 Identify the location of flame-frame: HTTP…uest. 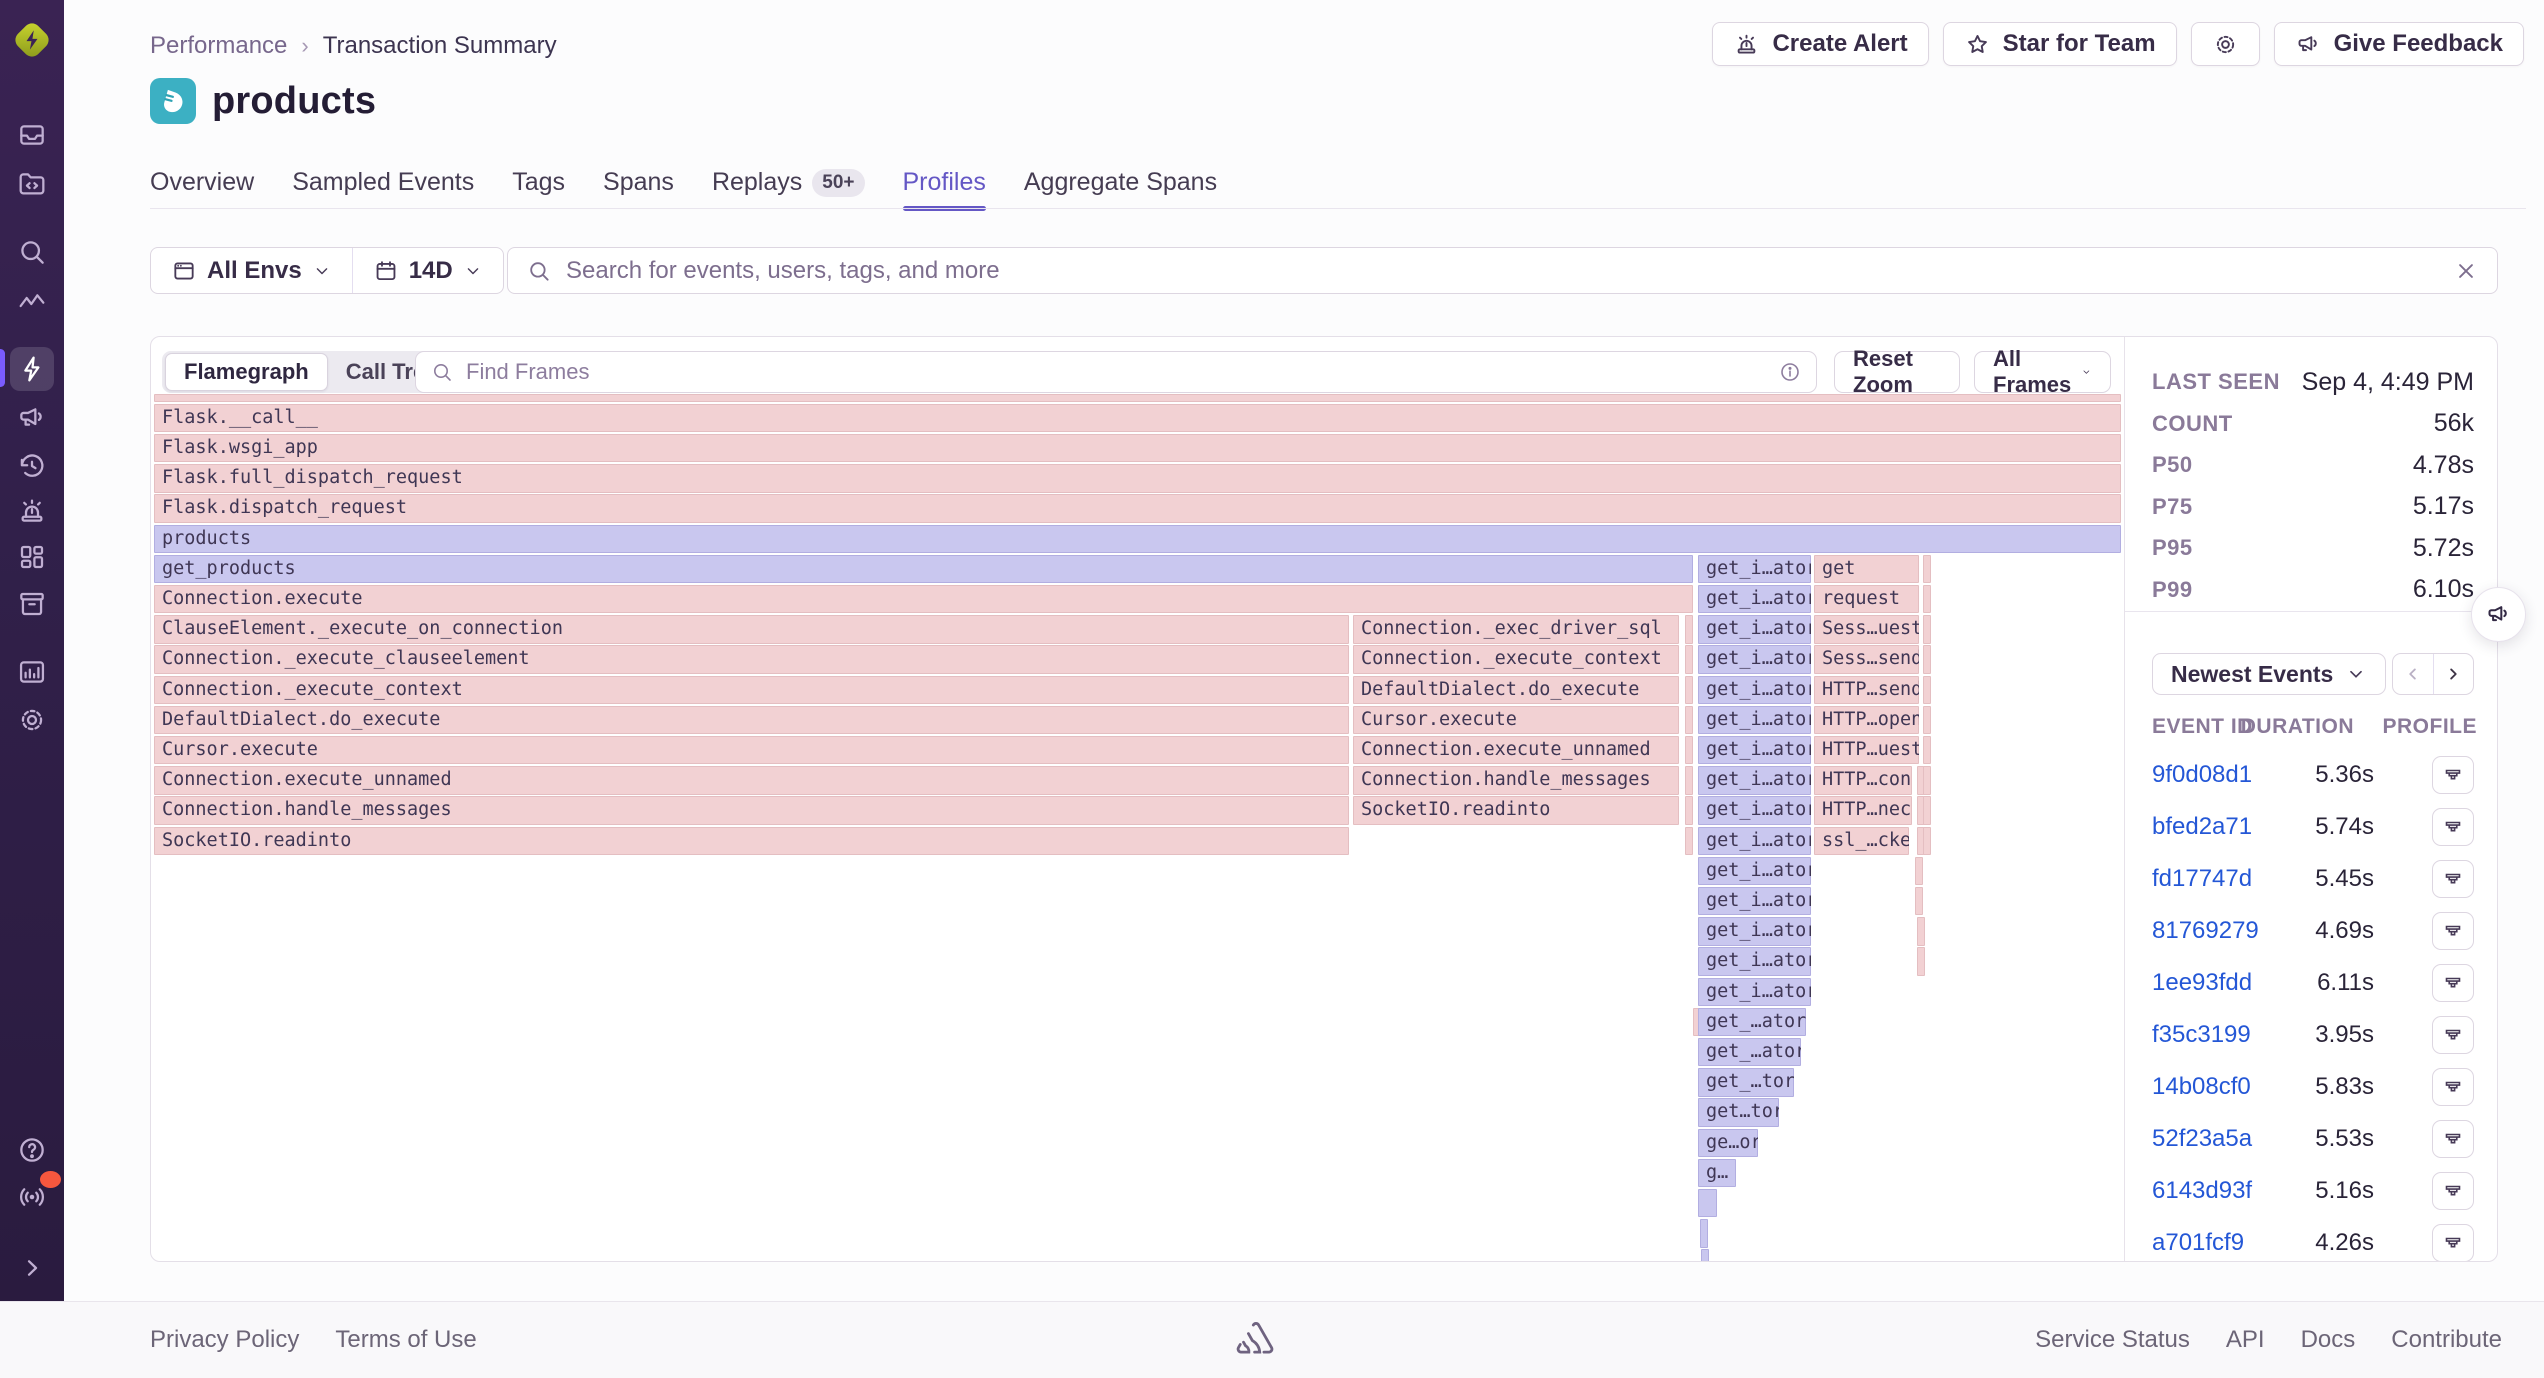
(1866, 750).